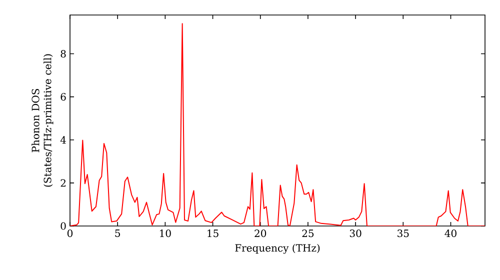  I want to click on x-tick-label: 20, so click(260, 234).